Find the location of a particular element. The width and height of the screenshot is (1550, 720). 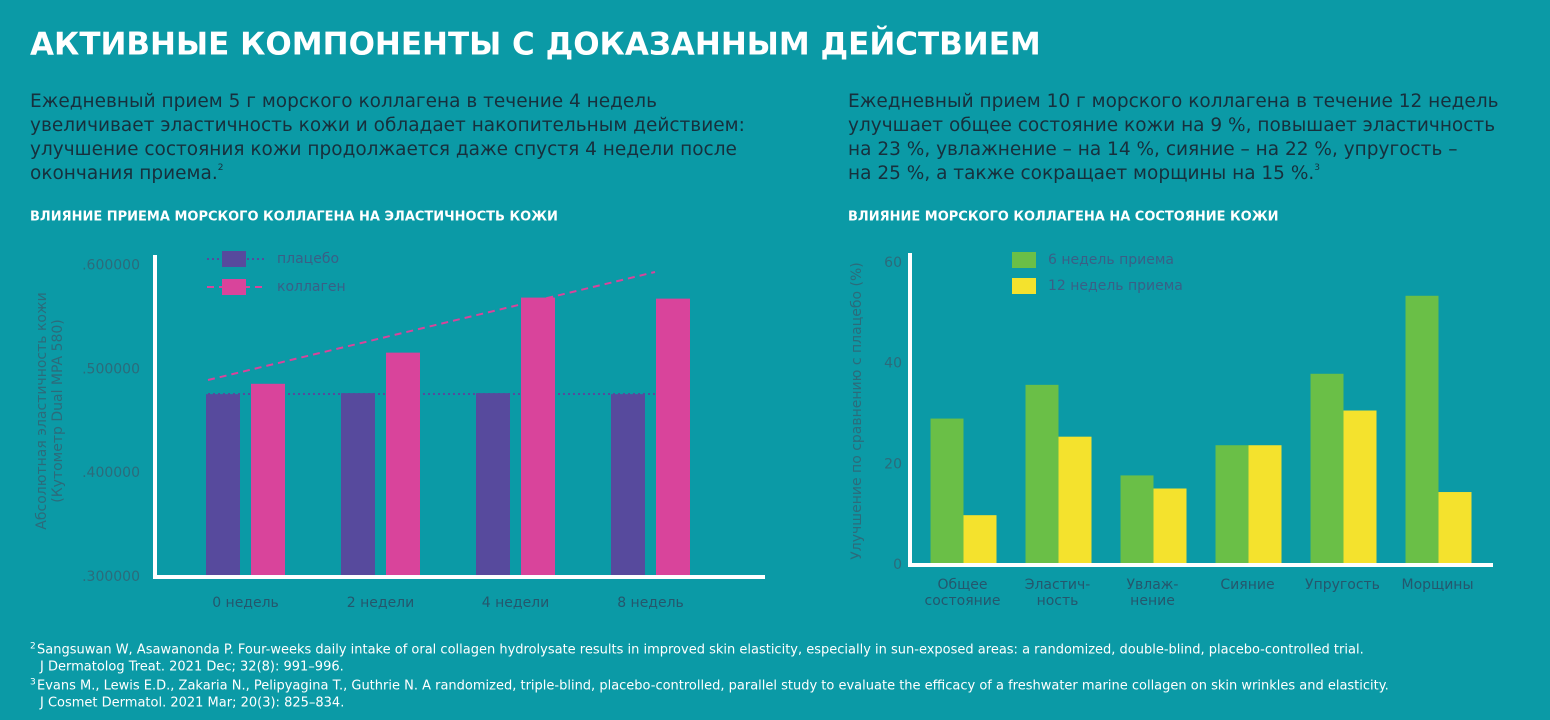

x-tick-label: Упругость is located at coordinates (1342, 585).